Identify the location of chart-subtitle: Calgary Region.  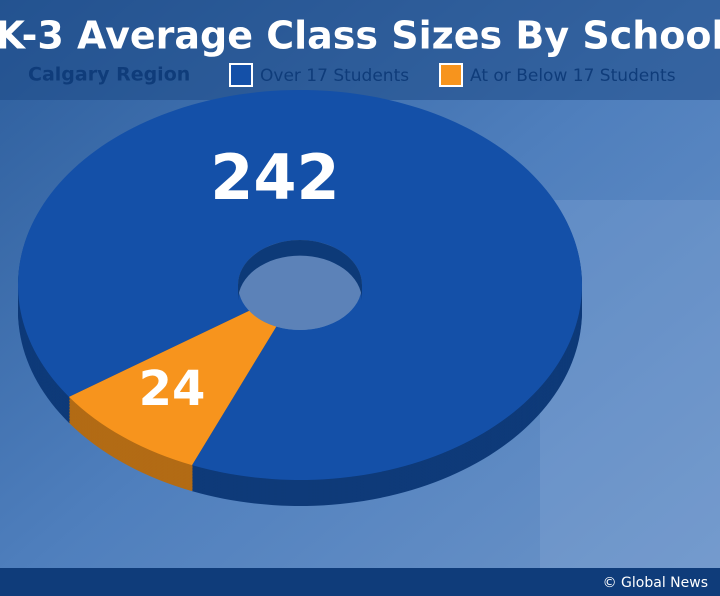
(109, 75).